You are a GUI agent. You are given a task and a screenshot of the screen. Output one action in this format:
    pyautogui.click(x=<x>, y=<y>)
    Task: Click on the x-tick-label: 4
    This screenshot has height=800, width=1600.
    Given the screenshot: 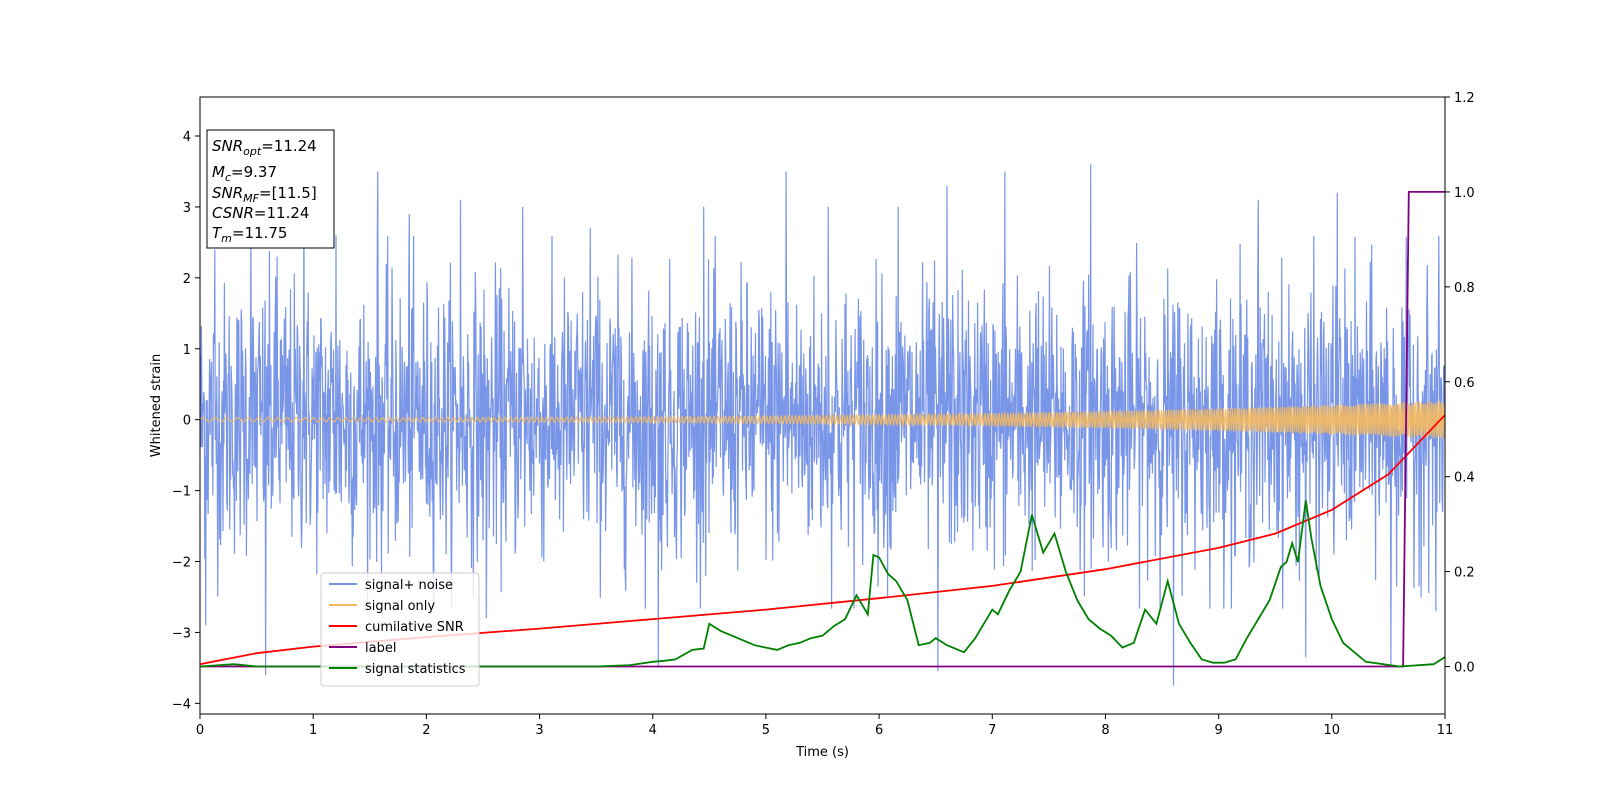 What is the action you would take?
    pyautogui.click(x=653, y=730)
    